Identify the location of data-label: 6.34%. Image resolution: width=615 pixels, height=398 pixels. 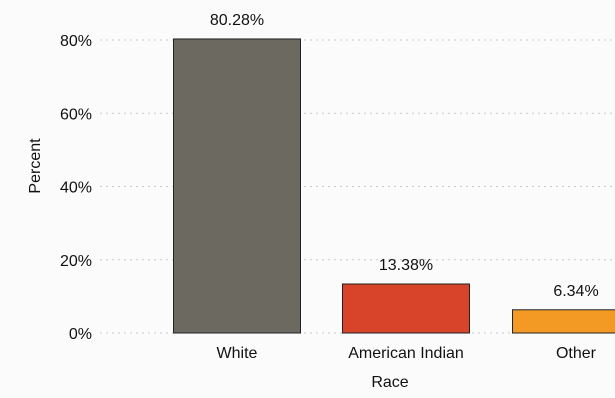
(575, 291).